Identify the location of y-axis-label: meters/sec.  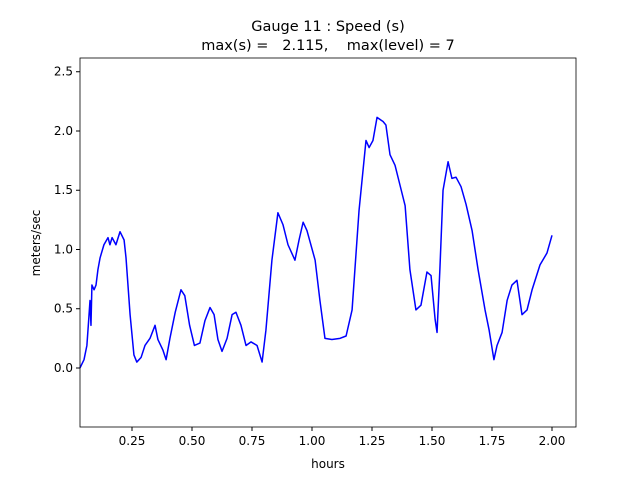
(36, 243).